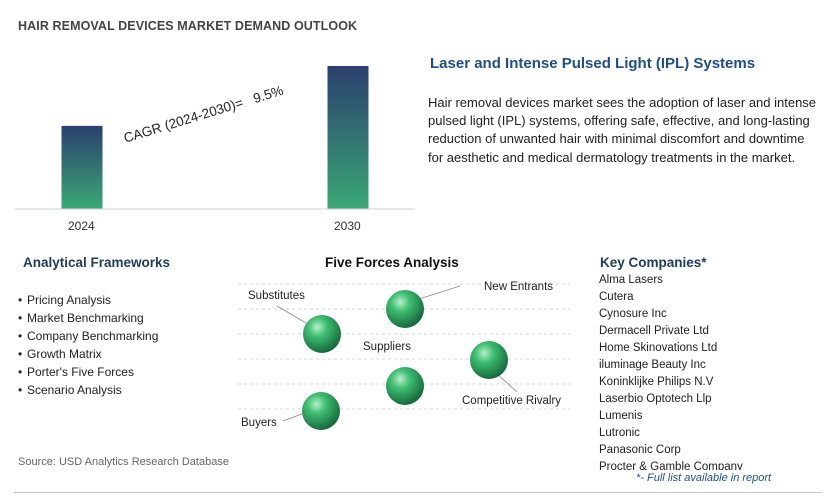 This screenshot has height=502, width=831. What do you see at coordinates (655, 399) in the screenshot?
I see `list-item: Laserbio Optotech Llp` at bounding box center [655, 399].